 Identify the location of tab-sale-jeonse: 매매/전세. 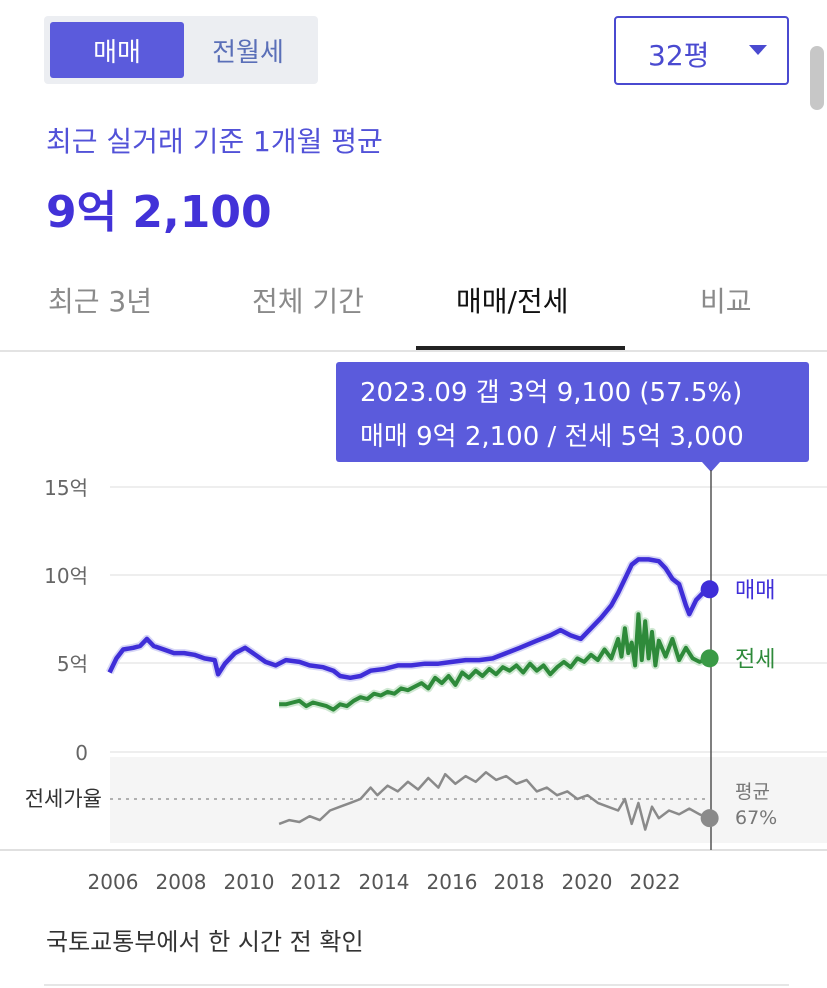
(512, 301).